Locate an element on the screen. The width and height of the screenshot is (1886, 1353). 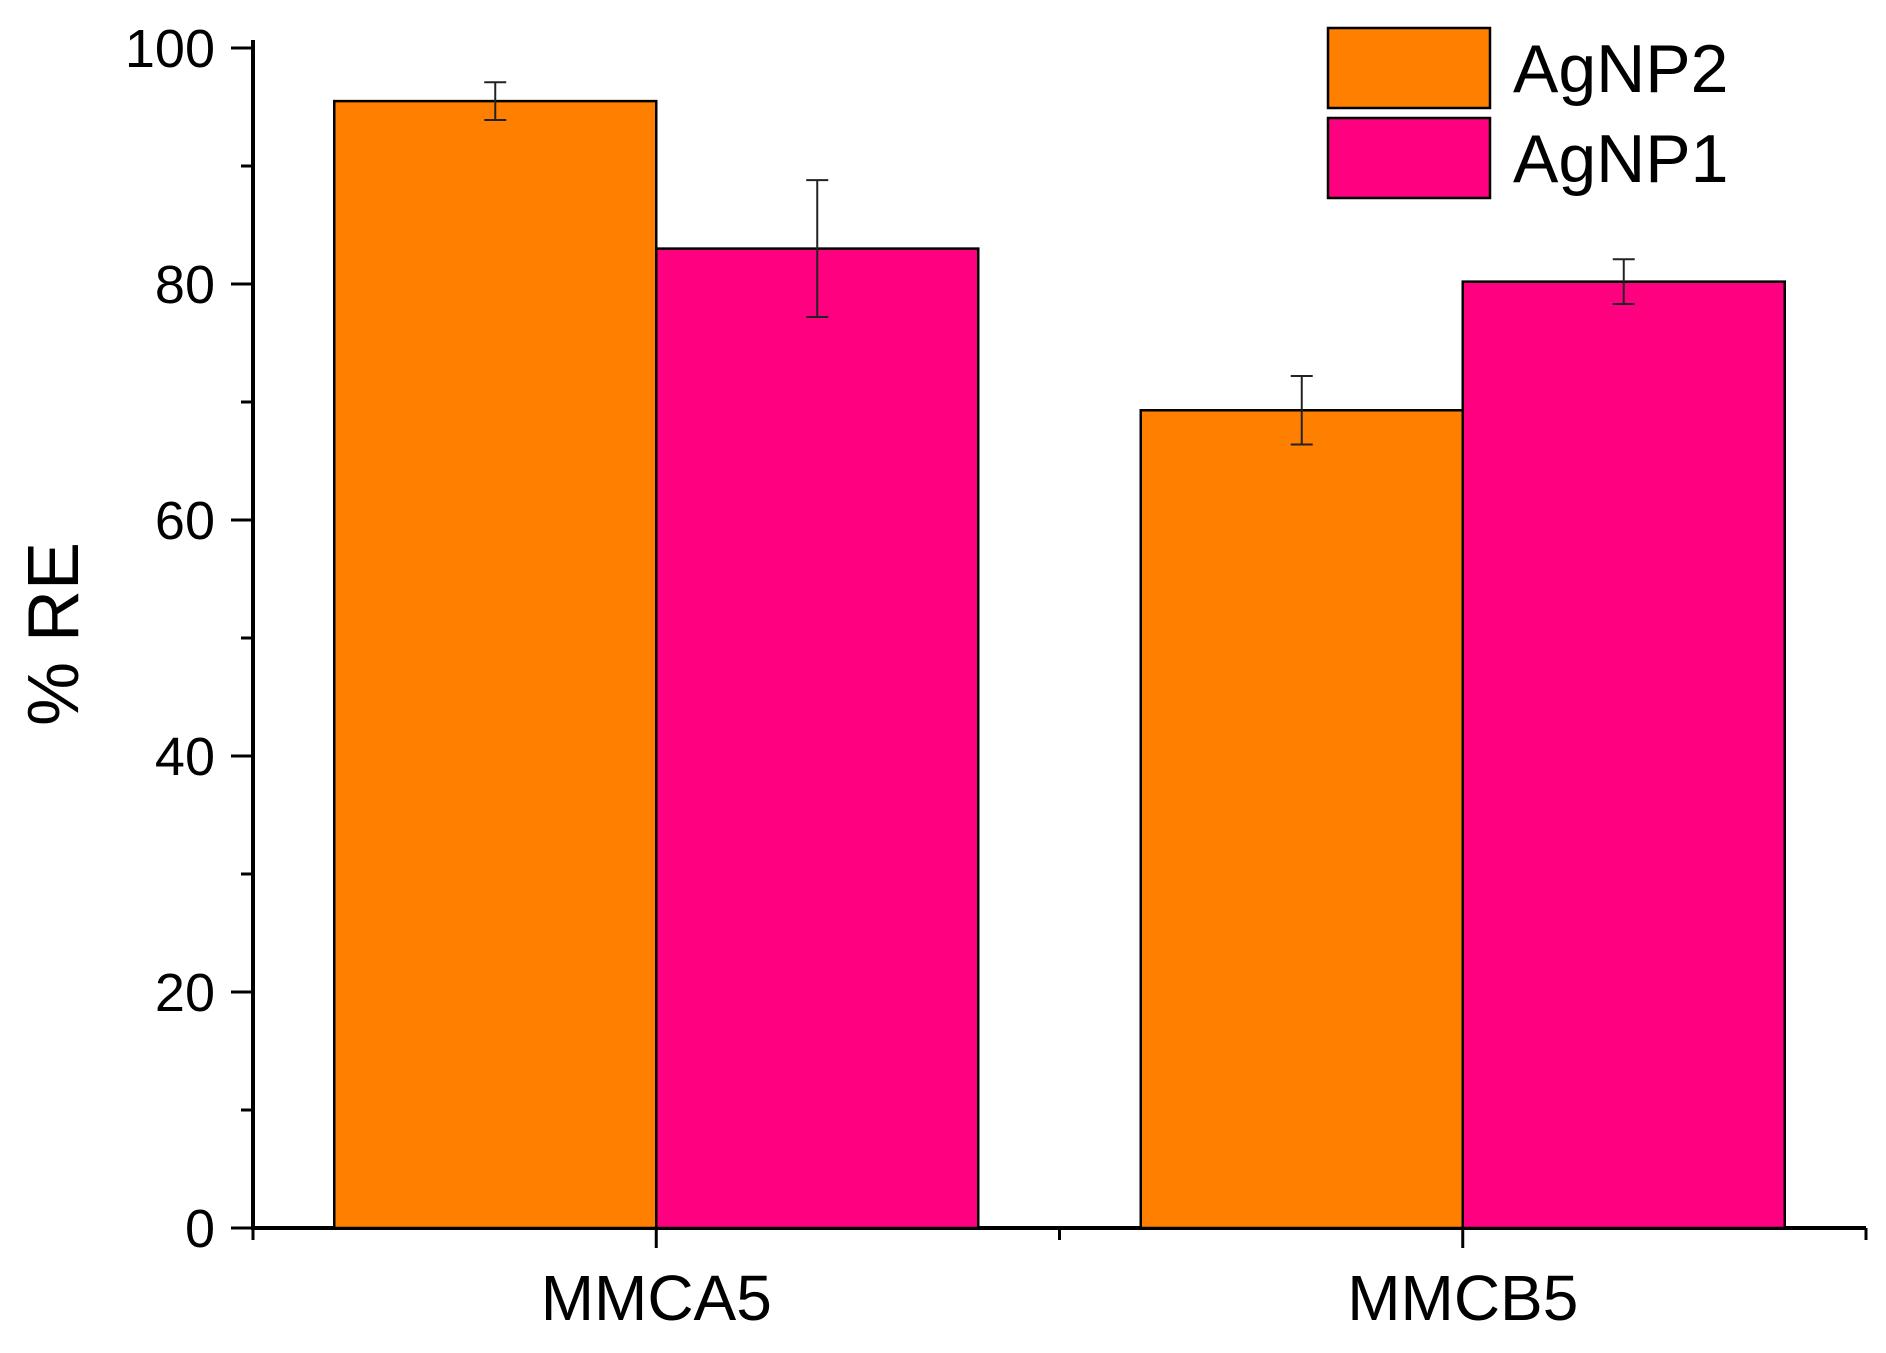
y-tick-label-80: 80 is located at coordinates (185, 285).